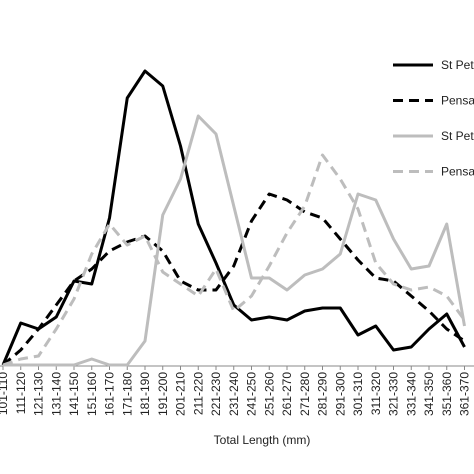 The image size is (474, 474). What do you see at coordinates (92, 394) in the screenshot?
I see `x-tick-label: 151-160` at bounding box center [92, 394].